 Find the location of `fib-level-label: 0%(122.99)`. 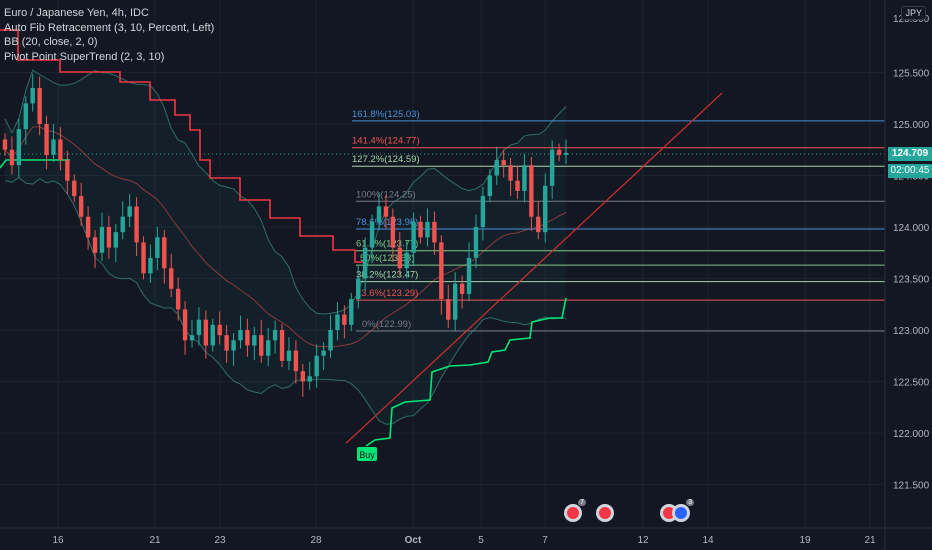

fib-level-label: 0%(122.99) is located at coordinates (386, 324).